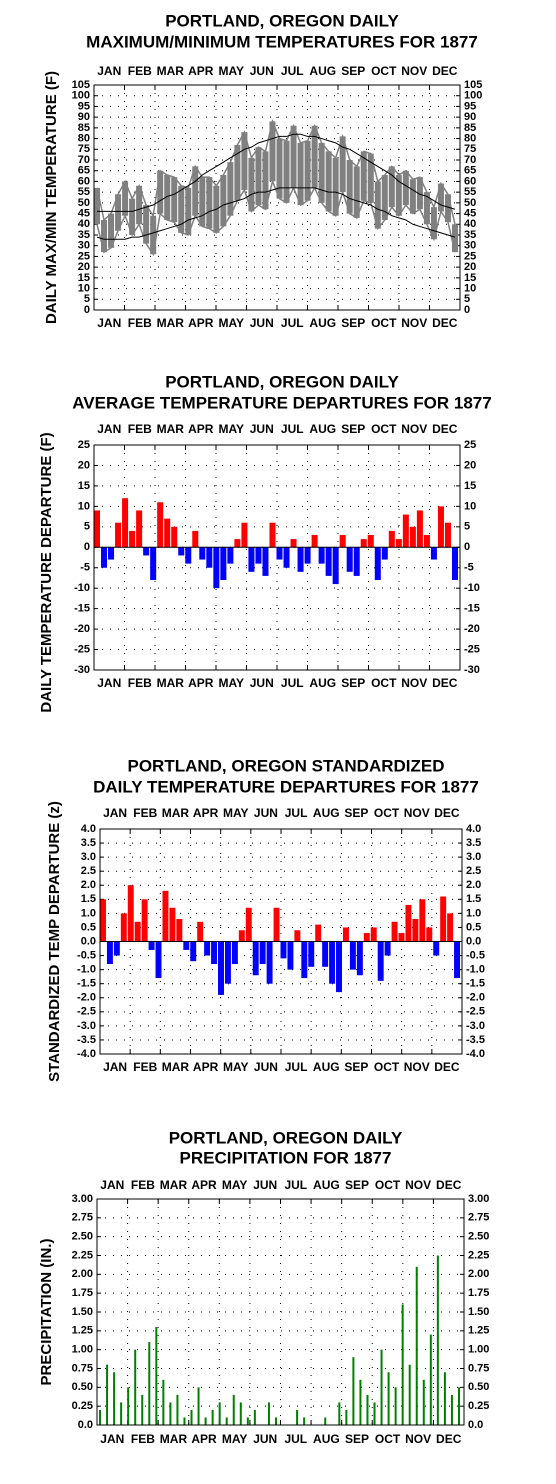 The height and width of the screenshot is (1484, 556). Describe the element at coordinates (470, 117) in the screenshot. I see `y-tick-label: 90` at that location.